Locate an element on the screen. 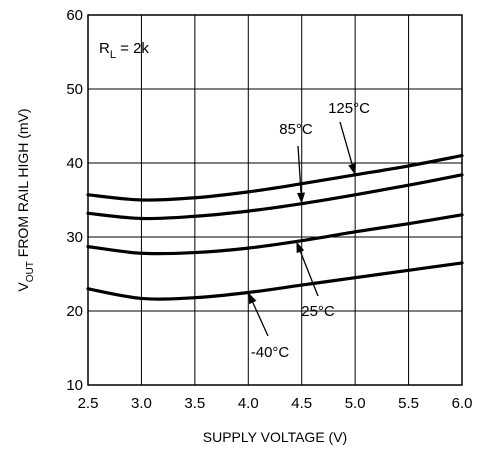 Image resolution: width=483 pixels, height=450 pixels. annotation-label: 25°C is located at coordinates (318, 311).